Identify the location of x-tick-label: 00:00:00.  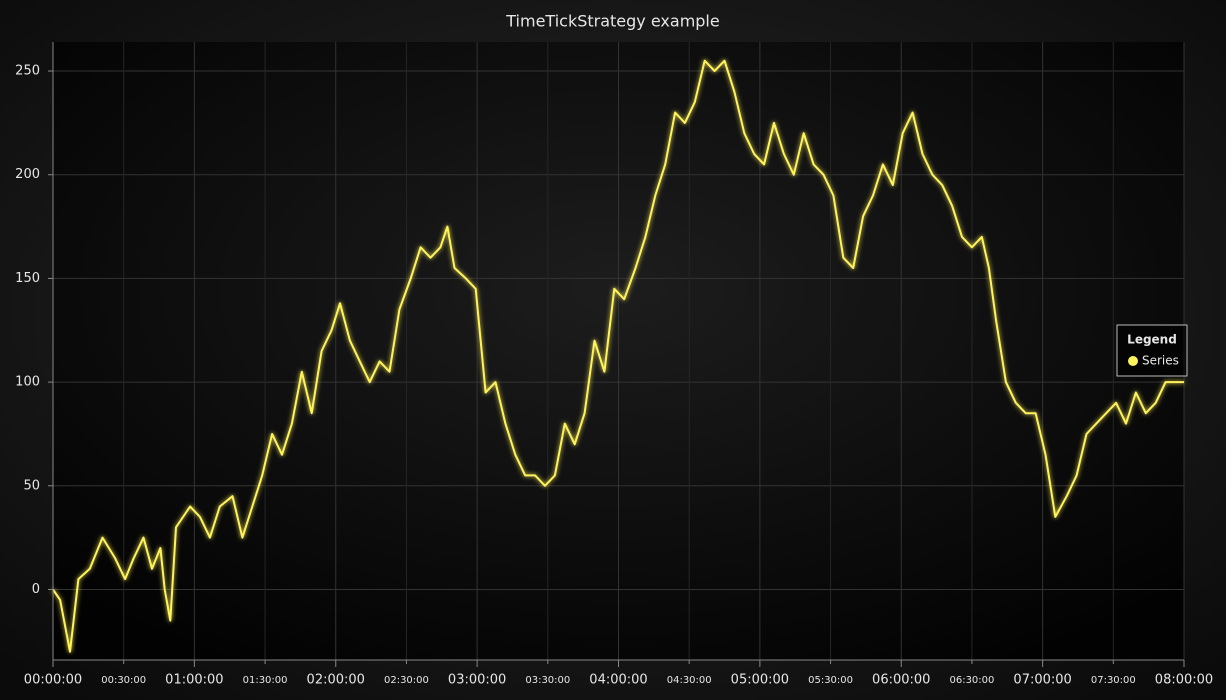
(53, 680).